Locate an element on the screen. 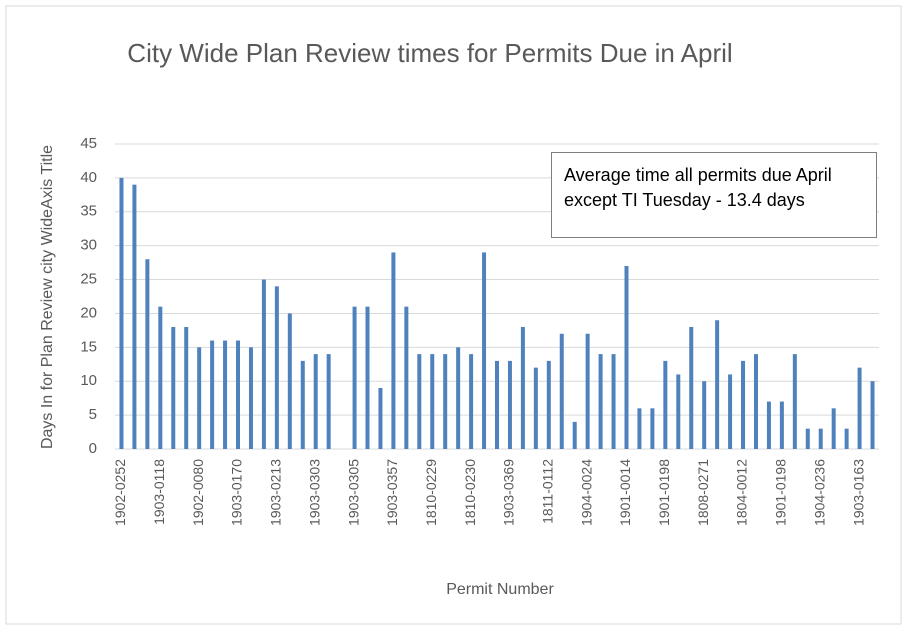 This screenshot has width=908, height=635. x-tick-label: 1903-0305 is located at coordinates (353, 492).